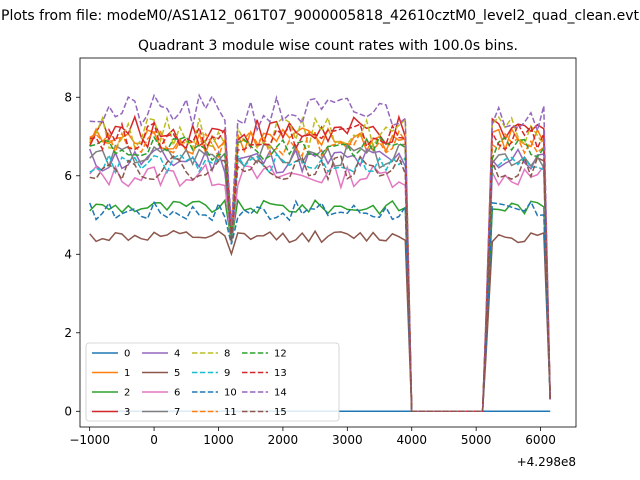  I want to click on legend-label-2: 2, so click(127, 393).